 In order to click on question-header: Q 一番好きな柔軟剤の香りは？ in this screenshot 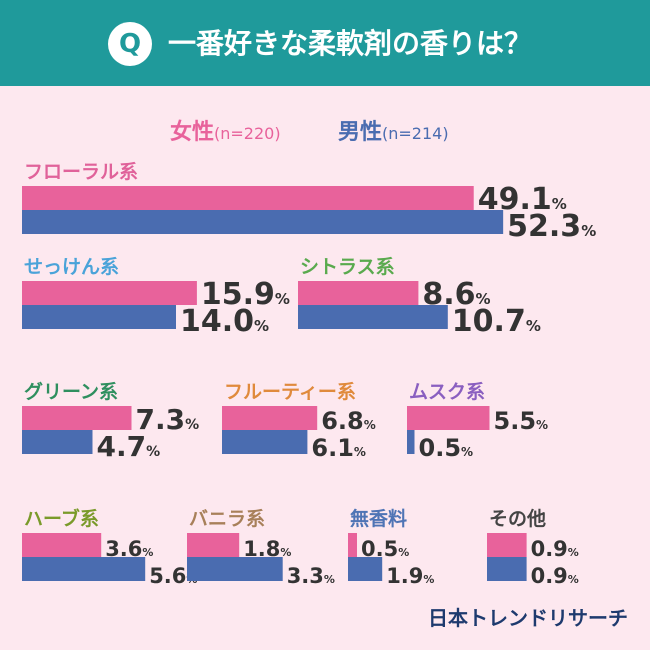, I will do `click(325, 43)`.